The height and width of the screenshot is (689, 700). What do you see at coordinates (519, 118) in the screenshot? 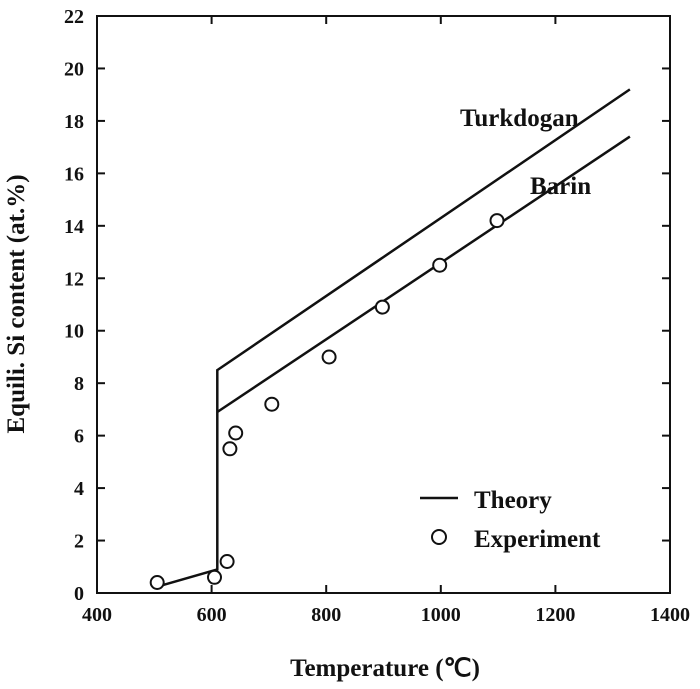
I see `annotation-turkdogan: Turkdogan` at bounding box center [519, 118].